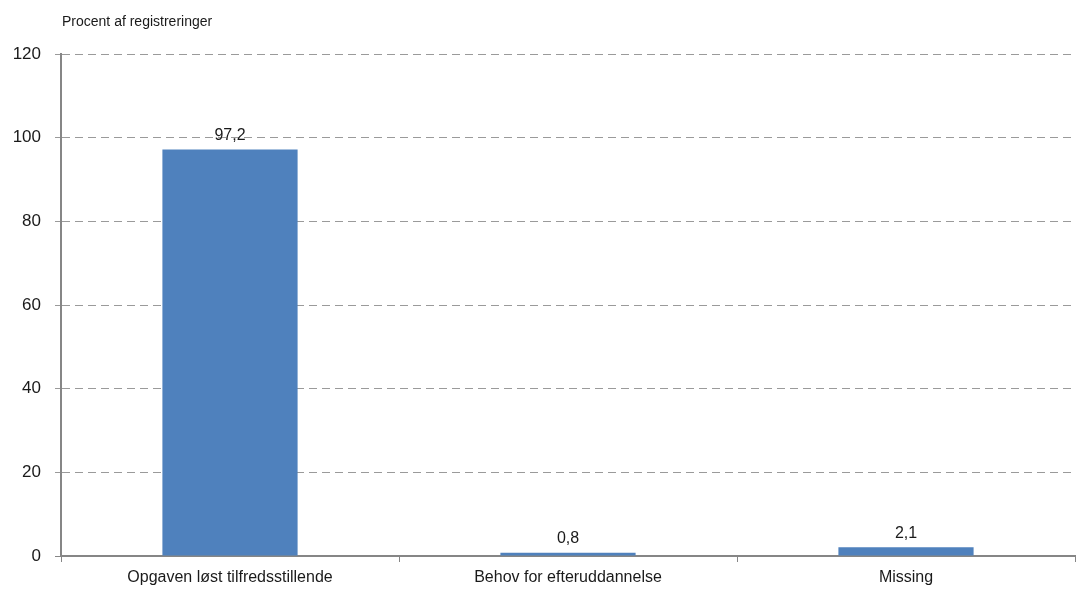 The height and width of the screenshot is (593, 1076). Describe the element at coordinates (26, 53) in the screenshot. I see `y-tick-label: 120` at that location.